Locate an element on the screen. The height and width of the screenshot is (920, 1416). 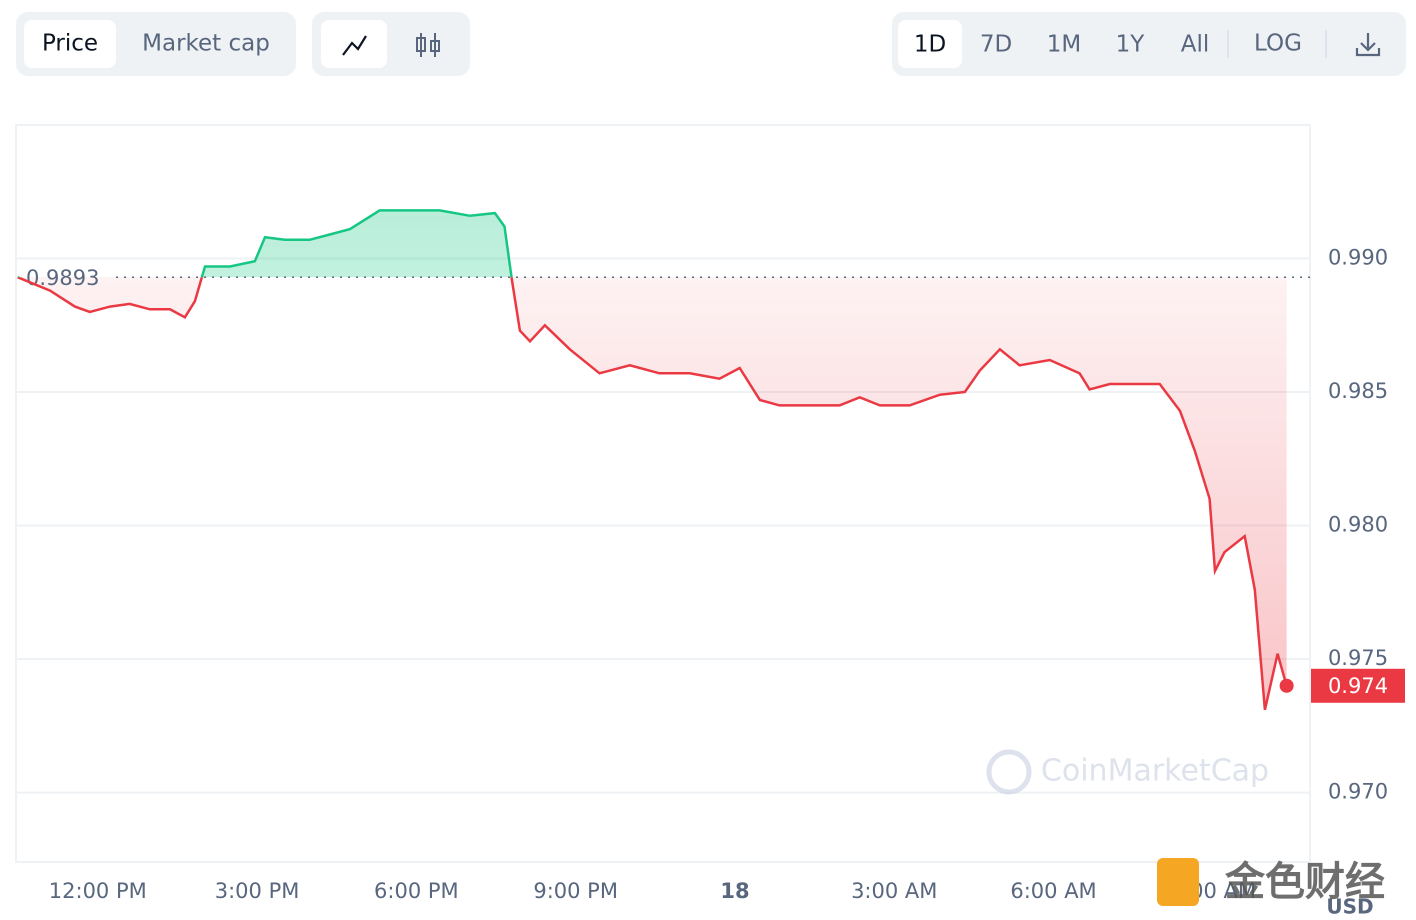
x-tick-label: 18 is located at coordinates (734, 891).